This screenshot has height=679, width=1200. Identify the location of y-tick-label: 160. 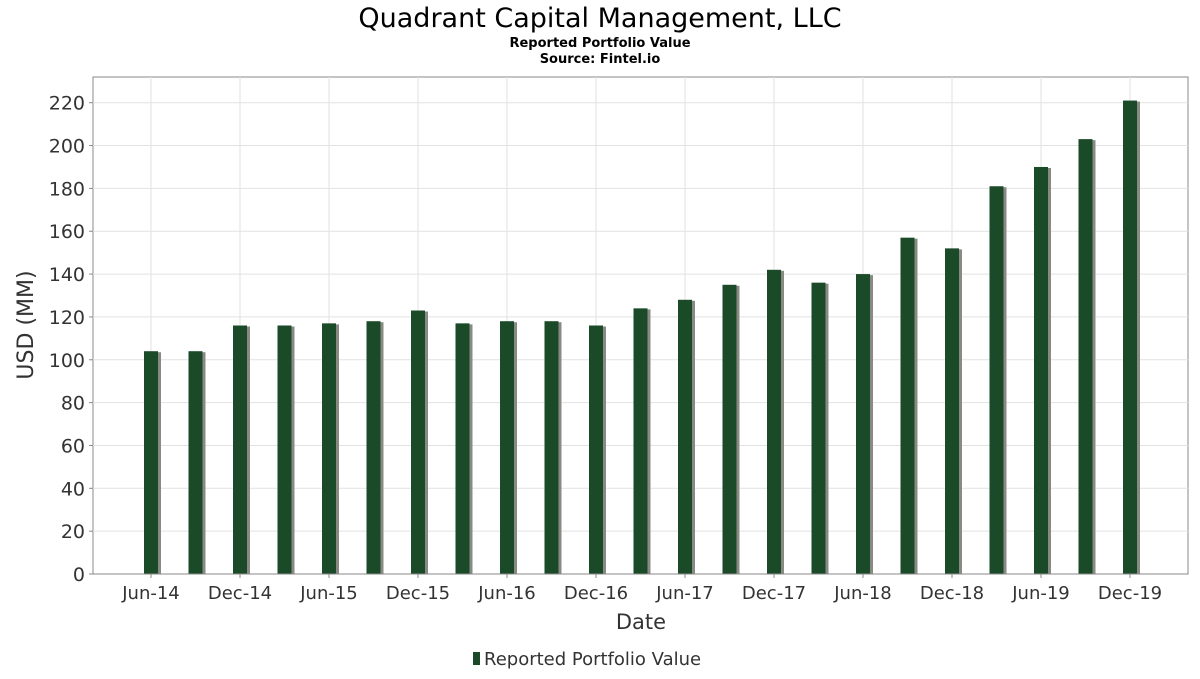
(67, 232).